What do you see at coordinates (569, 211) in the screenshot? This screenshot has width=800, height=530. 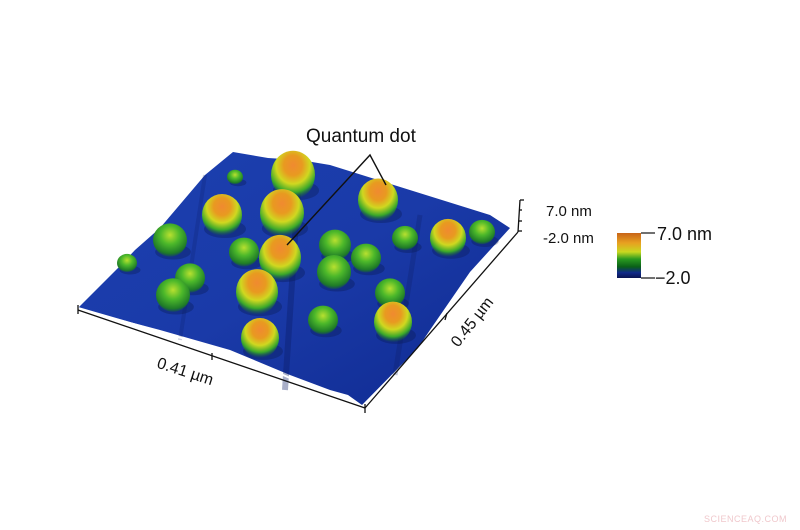 I see `z-scale-top-label: 7.0 nm` at bounding box center [569, 211].